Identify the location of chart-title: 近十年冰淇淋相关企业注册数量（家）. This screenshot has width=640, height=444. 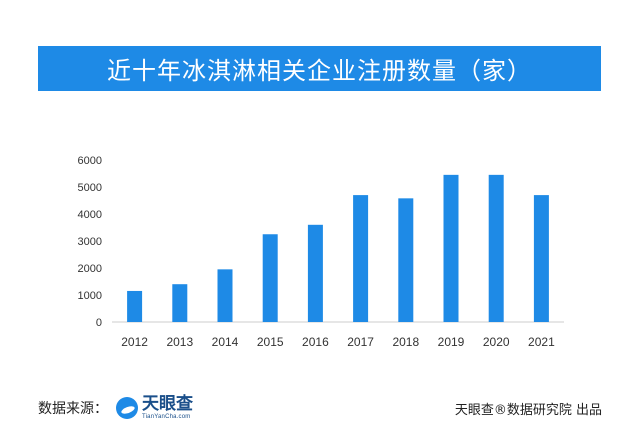
(319, 71).